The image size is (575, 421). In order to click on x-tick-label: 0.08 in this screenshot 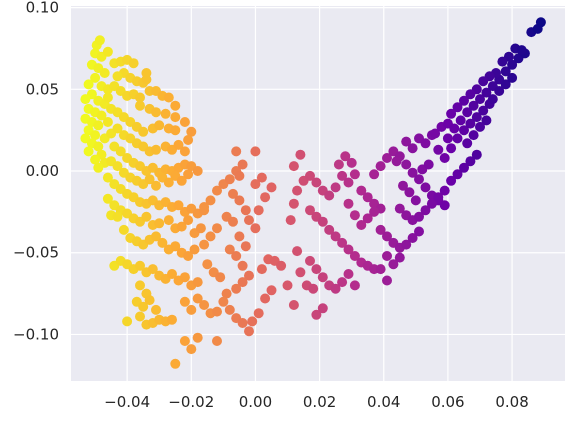, I will do `click(511, 402)`.